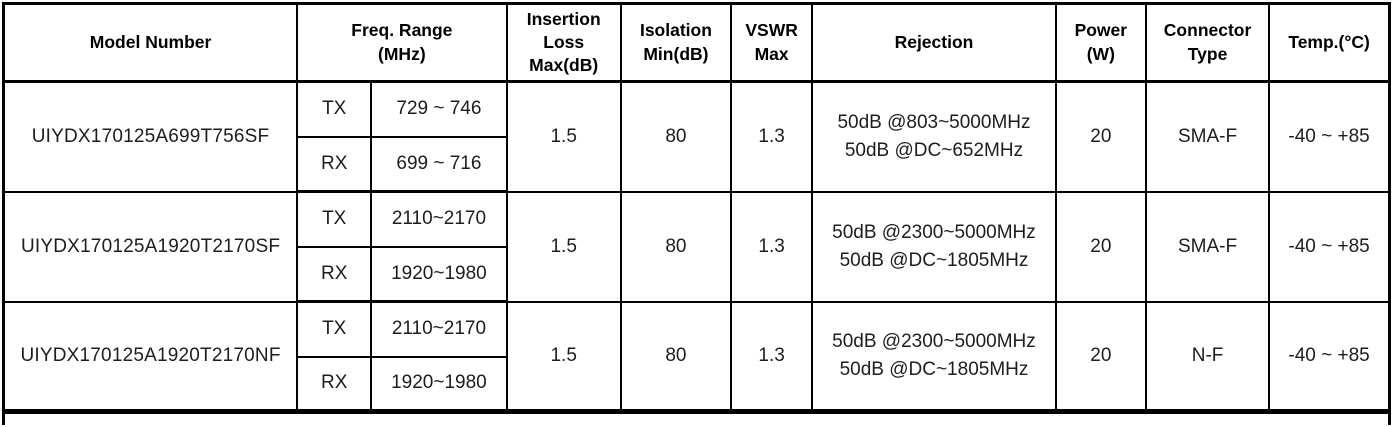 The height and width of the screenshot is (427, 1393). I want to click on next-section-stub, so click(696, 419).